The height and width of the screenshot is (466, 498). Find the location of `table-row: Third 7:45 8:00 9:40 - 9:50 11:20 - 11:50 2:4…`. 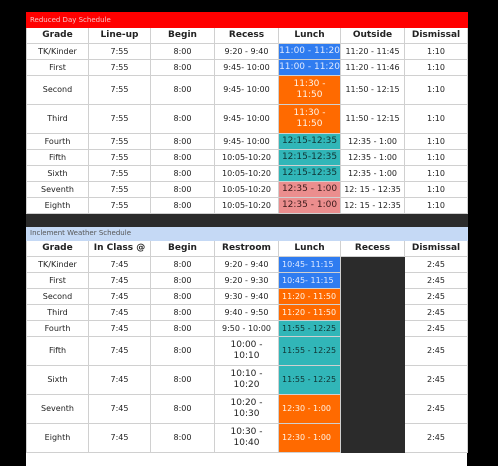

table-row: Third 7:45 8:00 9:40 - 9:50 11:20 - 11:50 2:4… is located at coordinates (247, 312).